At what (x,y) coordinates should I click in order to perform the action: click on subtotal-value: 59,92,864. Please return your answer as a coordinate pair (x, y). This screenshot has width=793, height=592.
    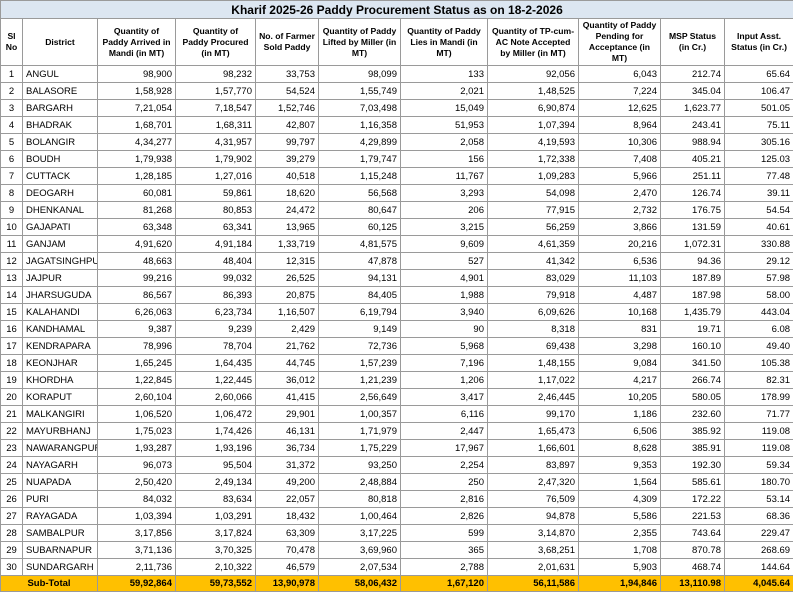
    Looking at the image, I should click on (137, 584).